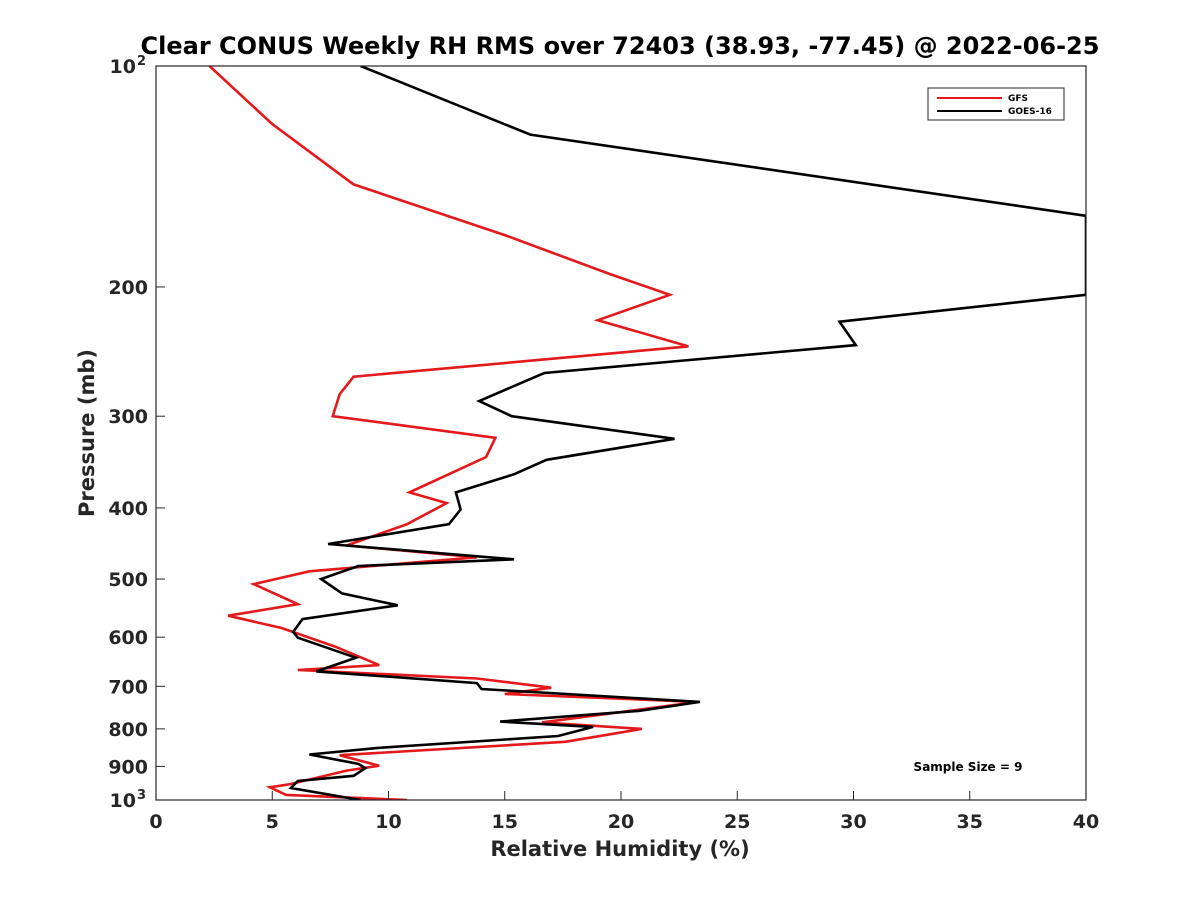  What do you see at coordinates (970, 822) in the screenshot?
I see `x-tick-label: 35` at bounding box center [970, 822].